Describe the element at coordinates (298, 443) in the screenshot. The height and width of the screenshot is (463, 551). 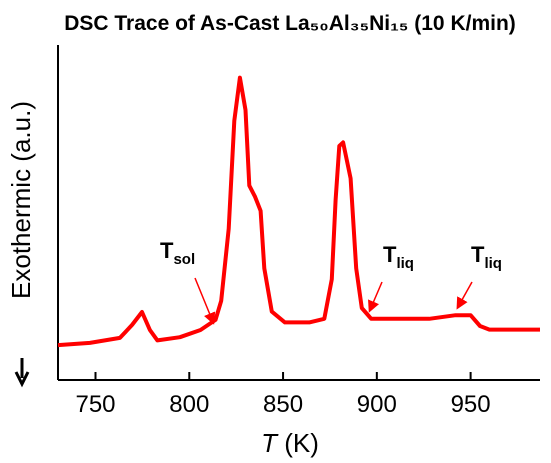
I see `x-label-unit: (K)` at that location.